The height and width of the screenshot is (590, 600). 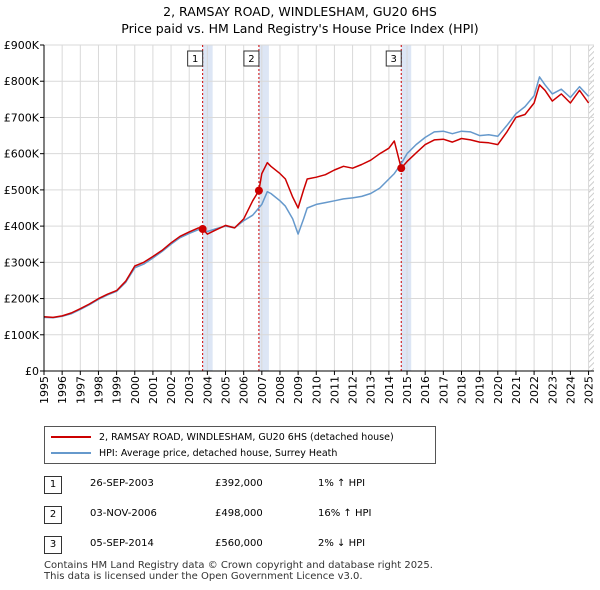 What do you see at coordinates (239, 483) in the screenshot?
I see `sale-price: £392,000` at bounding box center [239, 483].